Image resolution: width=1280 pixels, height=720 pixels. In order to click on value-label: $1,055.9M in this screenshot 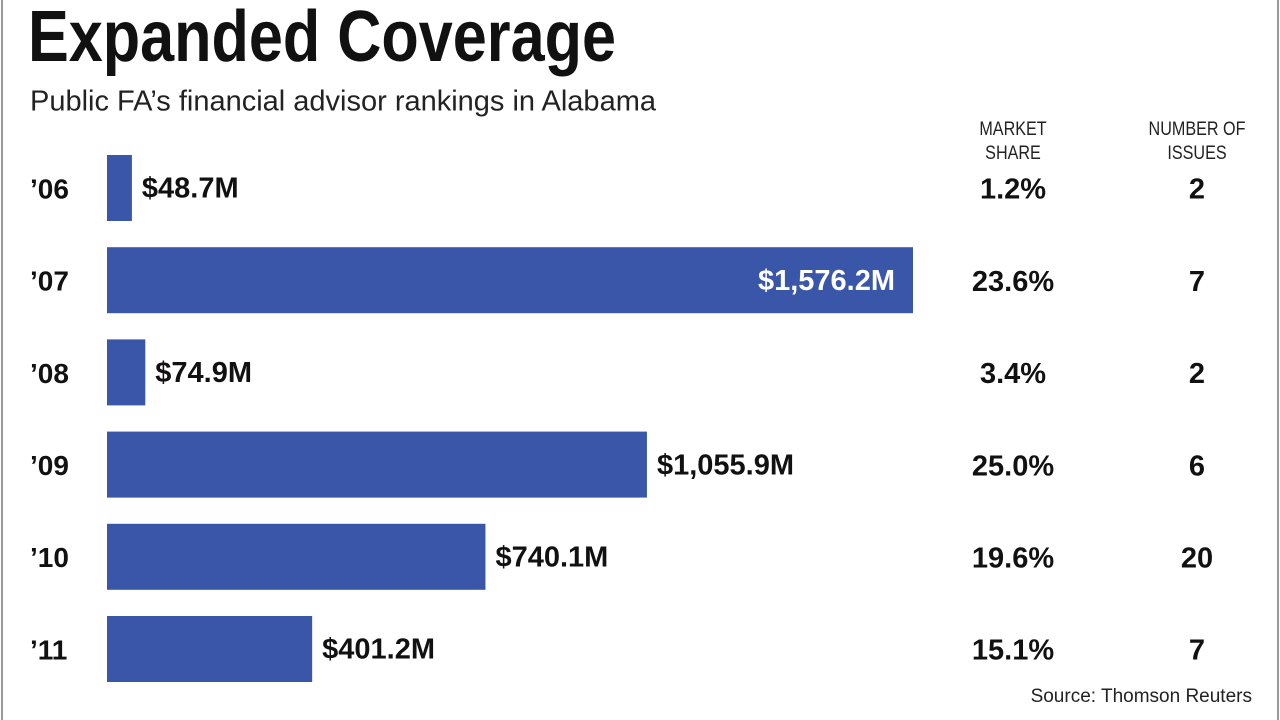, I will do `click(725, 465)`.